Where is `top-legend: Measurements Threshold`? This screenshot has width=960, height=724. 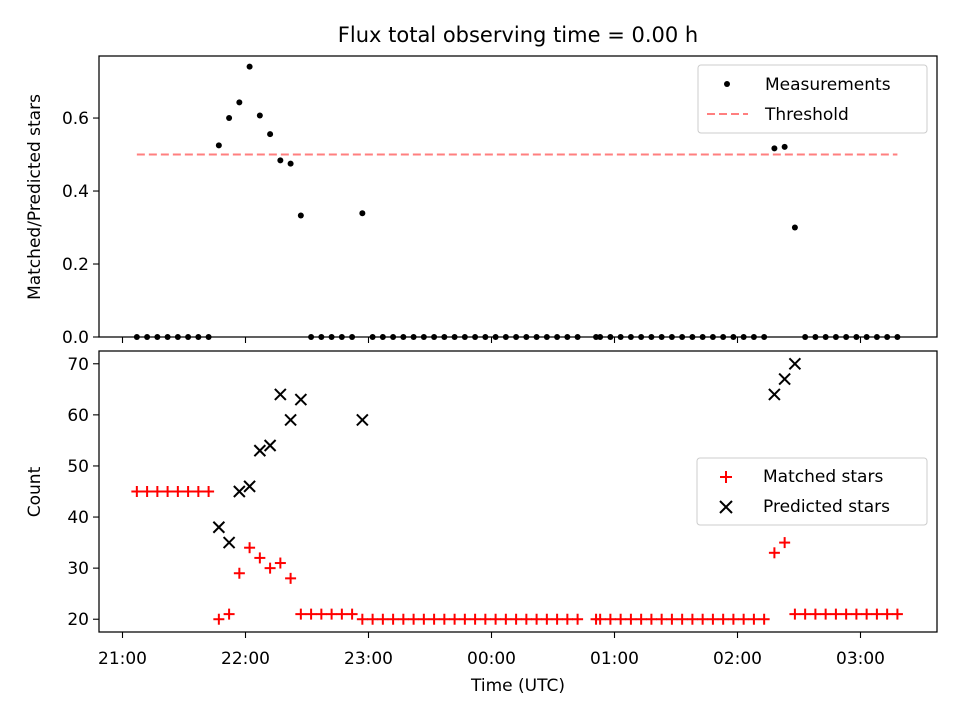 top-legend: Measurements Threshold is located at coordinates (812, 99).